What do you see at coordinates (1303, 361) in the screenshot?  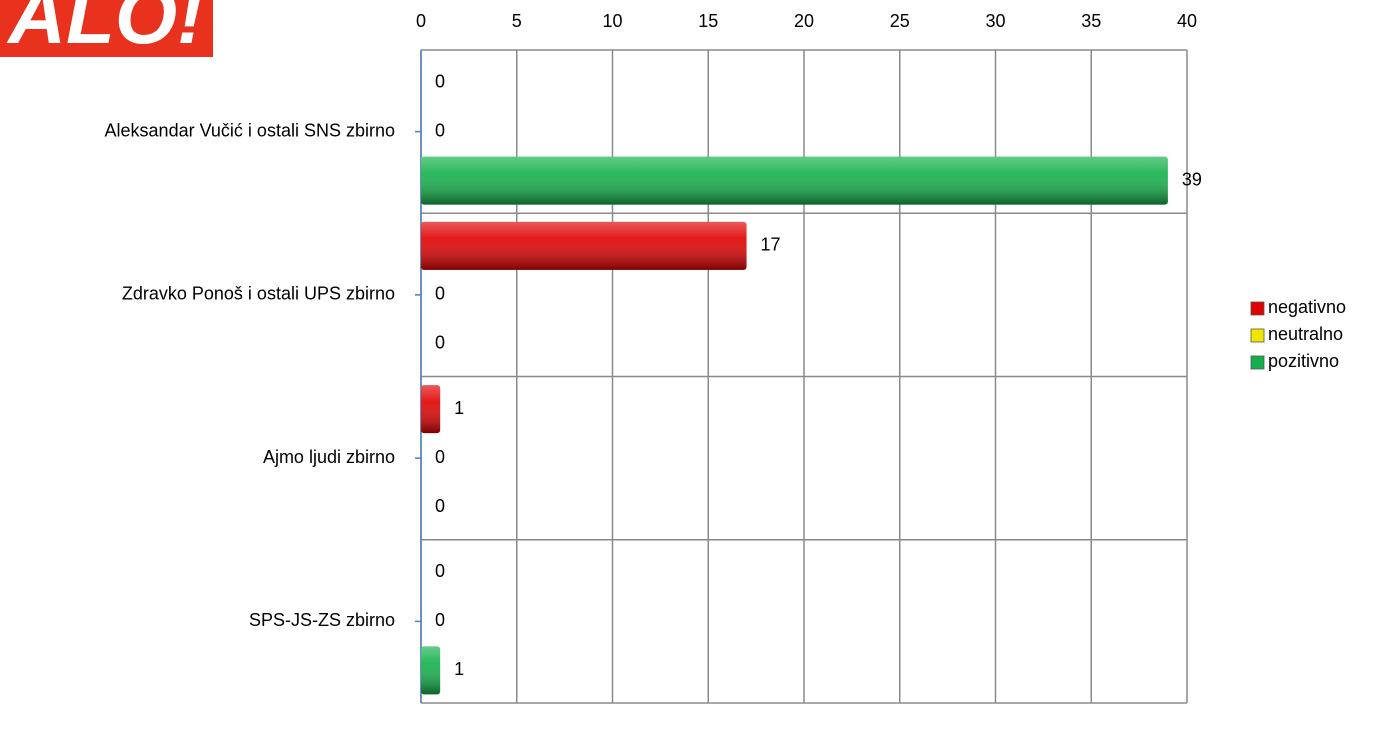 I see `legend-label: pozitivno` at bounding box center [1303, 361].